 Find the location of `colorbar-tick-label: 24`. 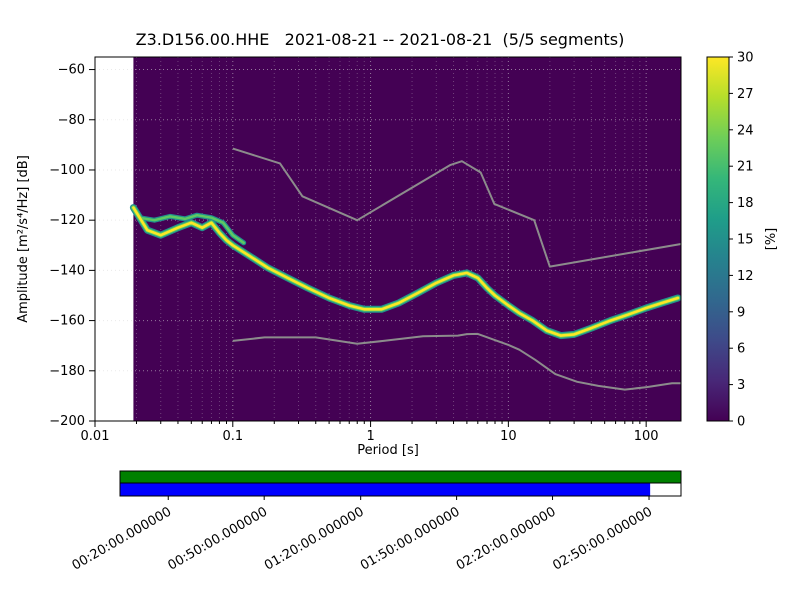

colorbar-tick-label: 24 is located at coordinates (745, 130).